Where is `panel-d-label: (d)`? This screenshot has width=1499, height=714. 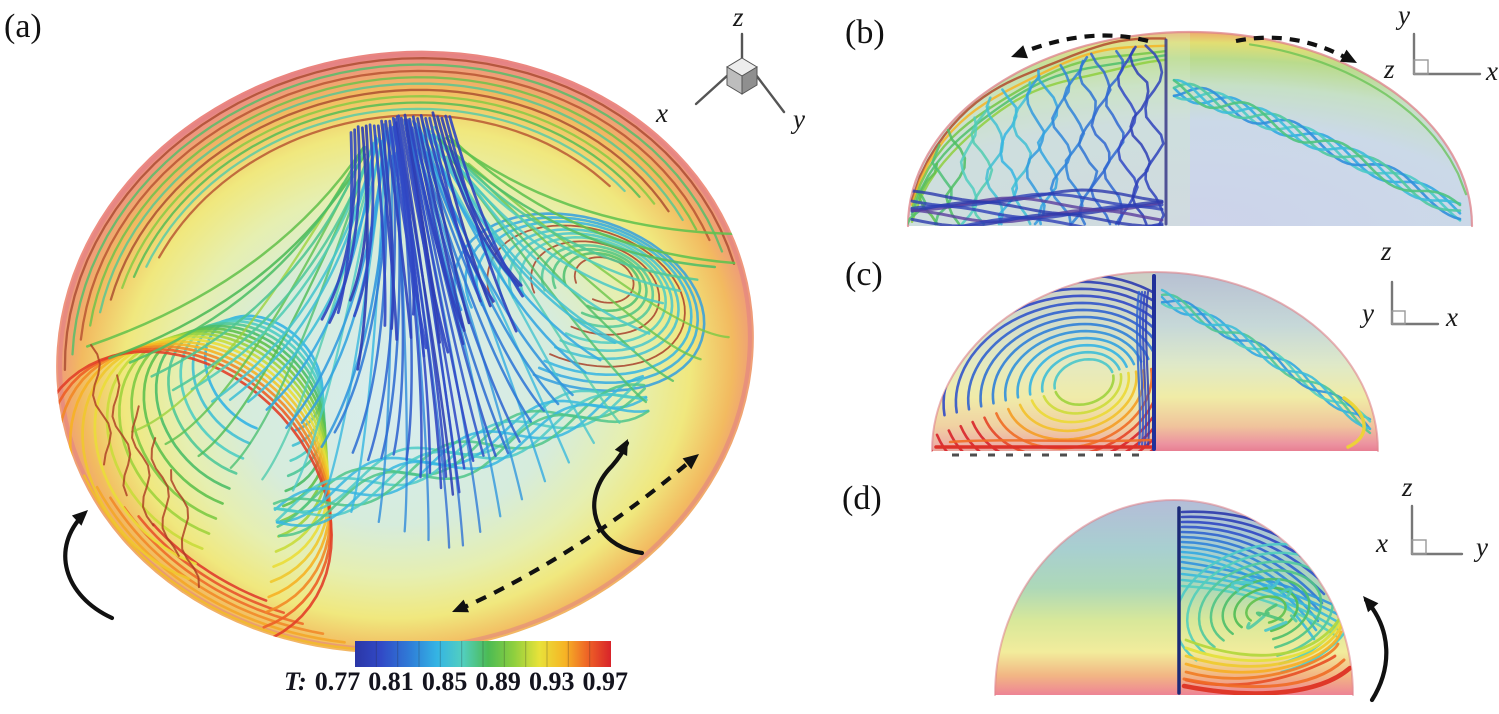 panel-d-label: (d) is located at coordinates (862, 498).